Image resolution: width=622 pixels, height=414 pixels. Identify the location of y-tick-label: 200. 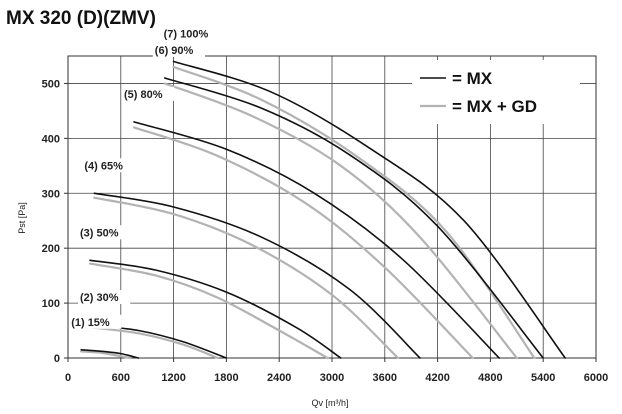
(51, 249).